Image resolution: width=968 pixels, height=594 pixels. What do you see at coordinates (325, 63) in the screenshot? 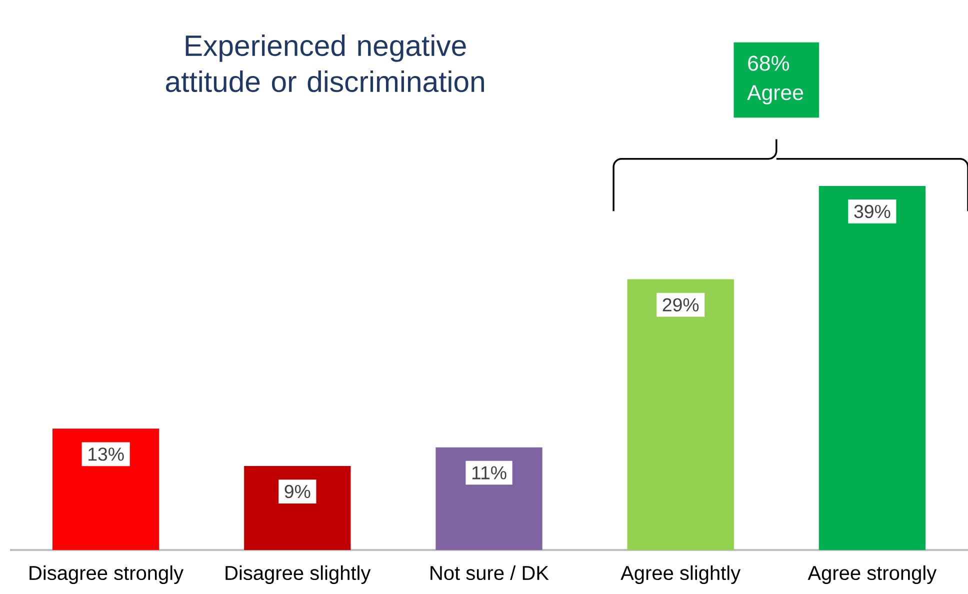
I see `chart-title: Experienced negative attitude or discrimination` at bounding box center [325, 63].